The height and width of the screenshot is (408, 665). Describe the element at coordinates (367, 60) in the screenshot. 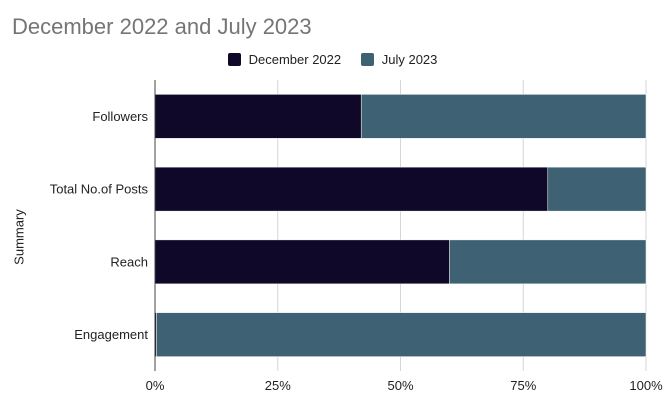

I see `legend-swatch-july-2023` at that location.